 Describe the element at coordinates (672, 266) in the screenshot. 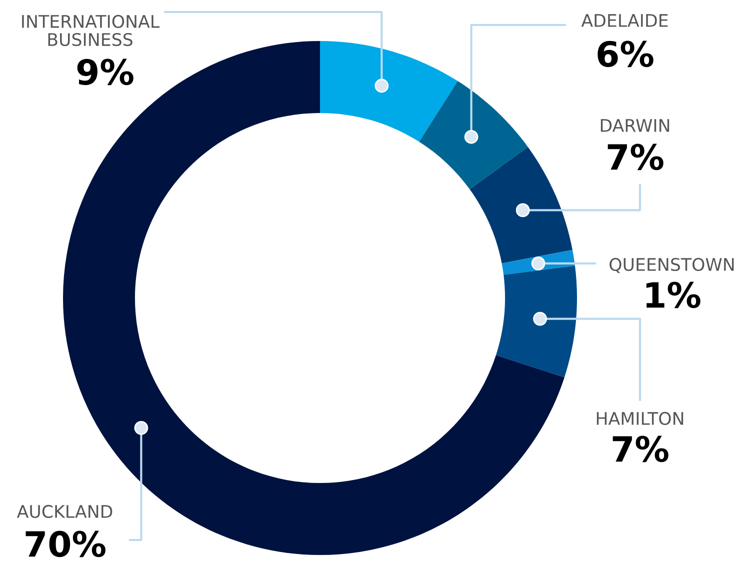

I see `slice-label: QUEENSTOWN` at that location.